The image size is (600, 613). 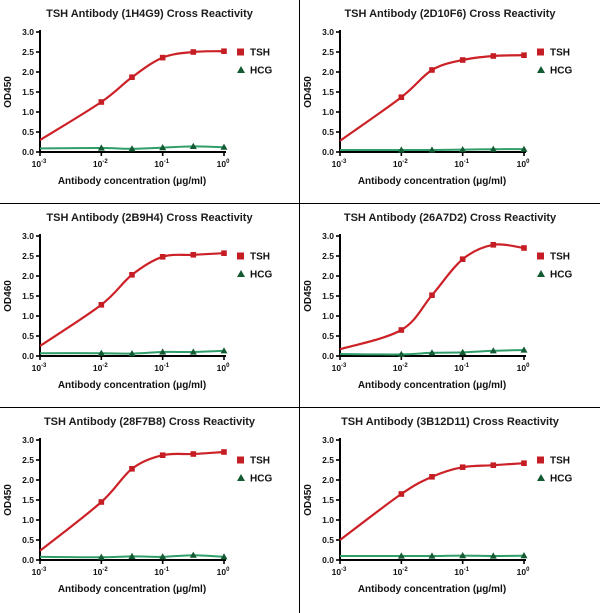 I want to click on axes, so click(x=132, y=91).